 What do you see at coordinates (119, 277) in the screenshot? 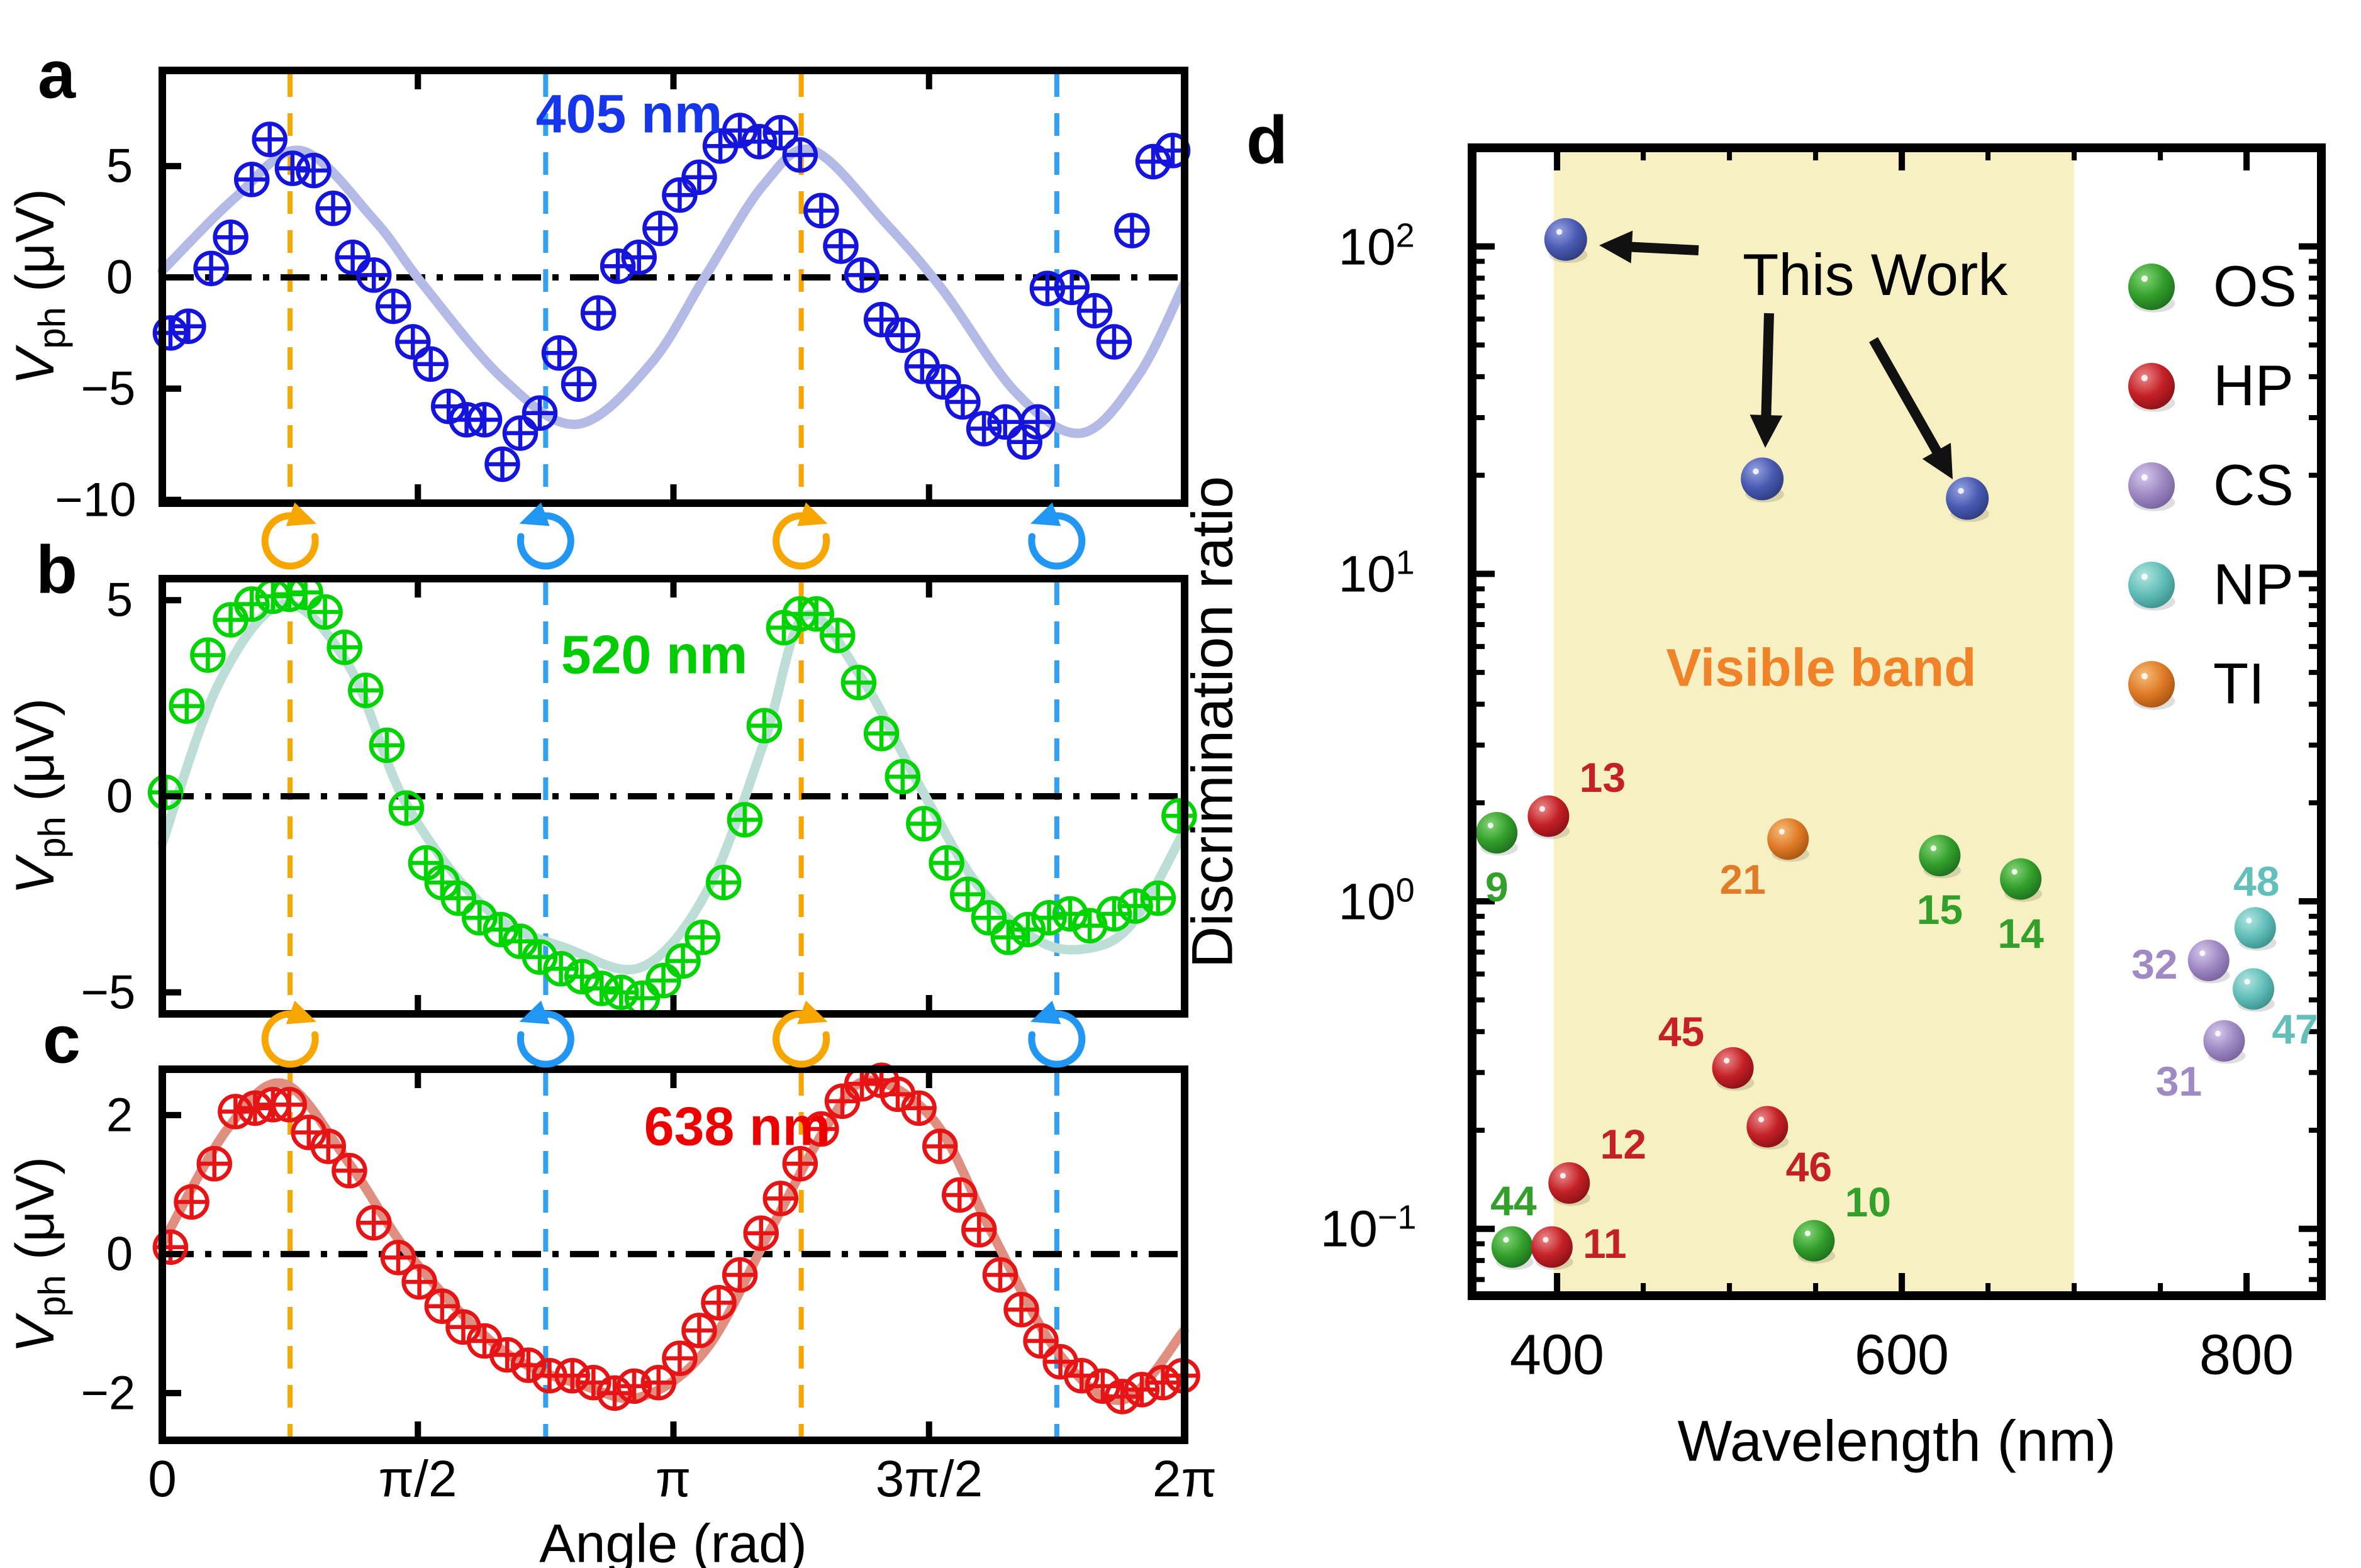
I see `a-ytick-0: 0` at bounding box center [119, 277].